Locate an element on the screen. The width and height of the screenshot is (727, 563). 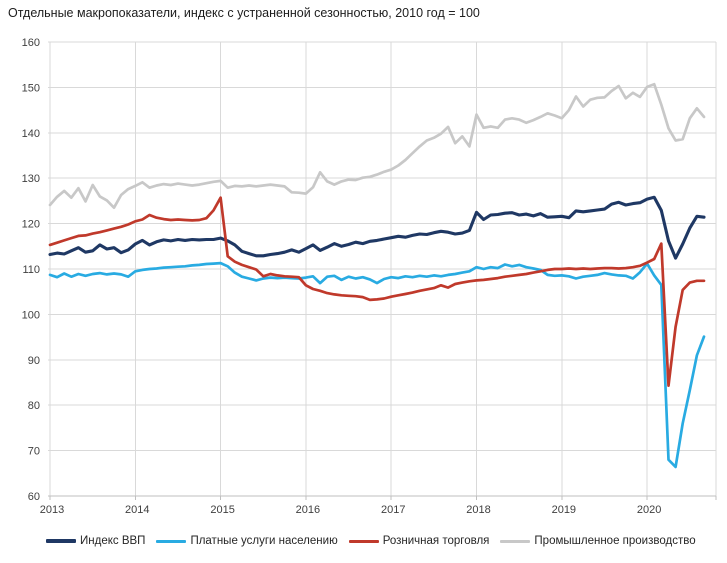
legend-item-retail: Розничная торговля is located at coordinates (419, 541).